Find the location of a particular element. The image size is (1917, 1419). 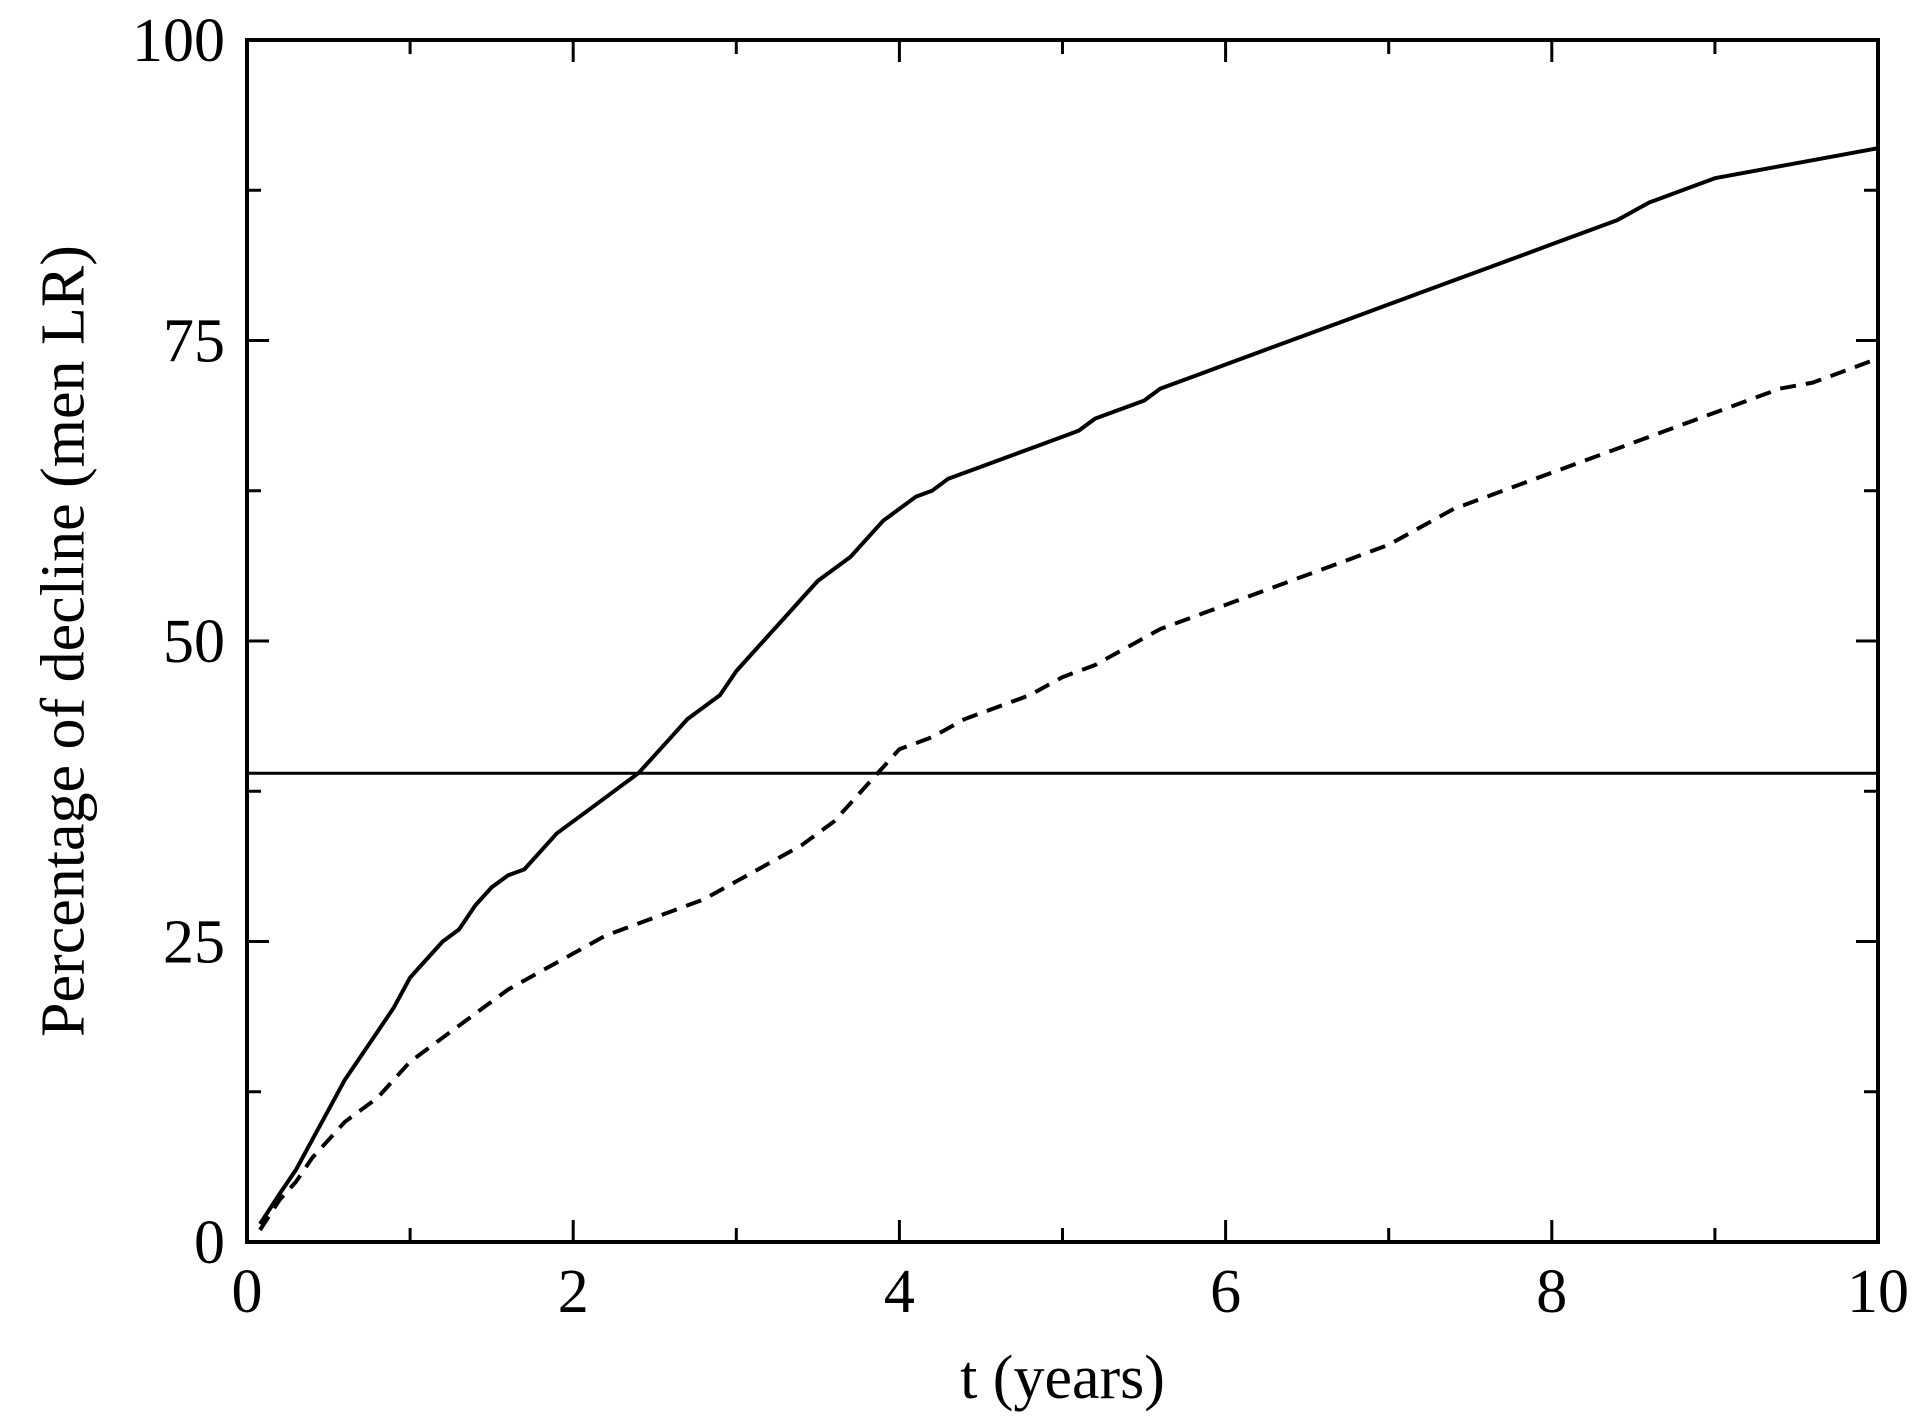

y-tick-label: 50 is located at coordinates (194, 642).